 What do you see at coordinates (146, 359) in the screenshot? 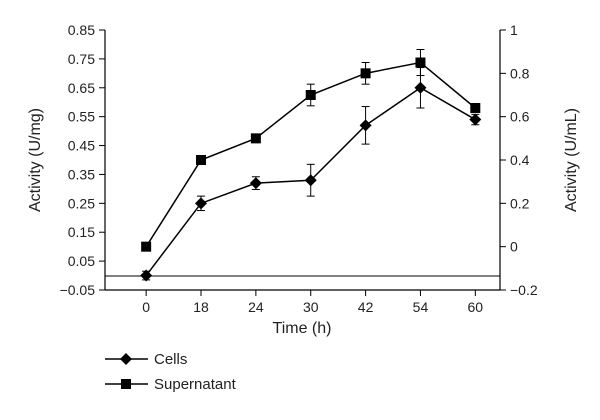
I see `legend-entry-cells: Cells` at bounding box center [146, 359].